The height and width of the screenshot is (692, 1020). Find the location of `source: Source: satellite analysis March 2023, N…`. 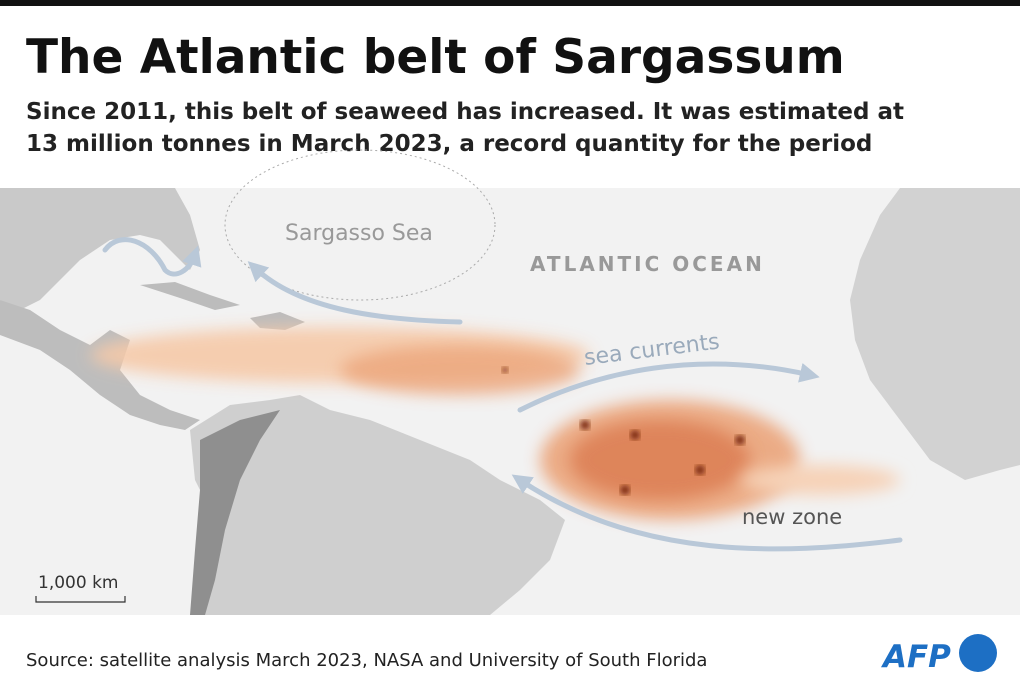

source: Source: satellite analysis March 2023, N… is located at coordinates (366, 660).